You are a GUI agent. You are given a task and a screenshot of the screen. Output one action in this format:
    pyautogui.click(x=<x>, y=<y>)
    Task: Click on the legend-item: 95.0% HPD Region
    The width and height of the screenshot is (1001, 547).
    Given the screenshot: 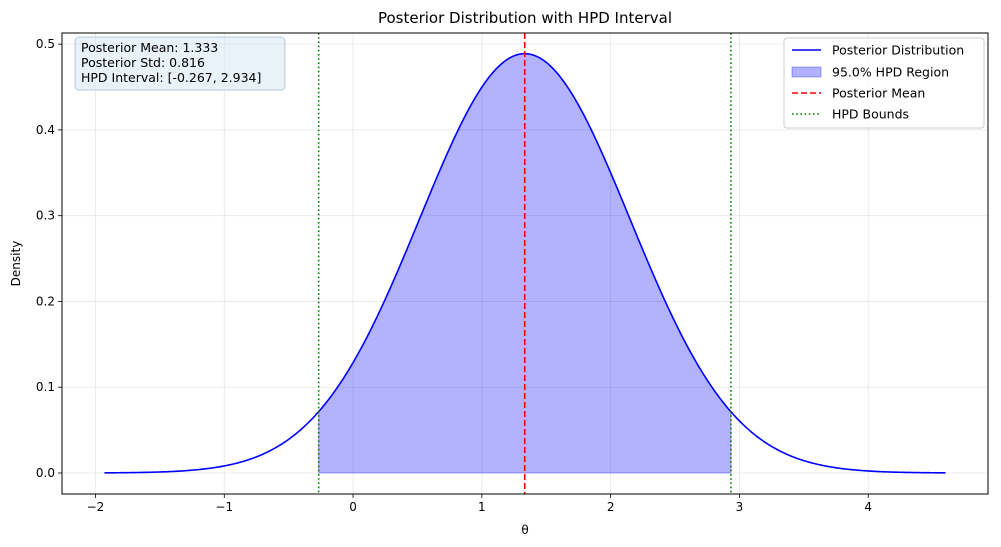 What is the action you would take?
    pyautogui.click(x=870, y=72)
    